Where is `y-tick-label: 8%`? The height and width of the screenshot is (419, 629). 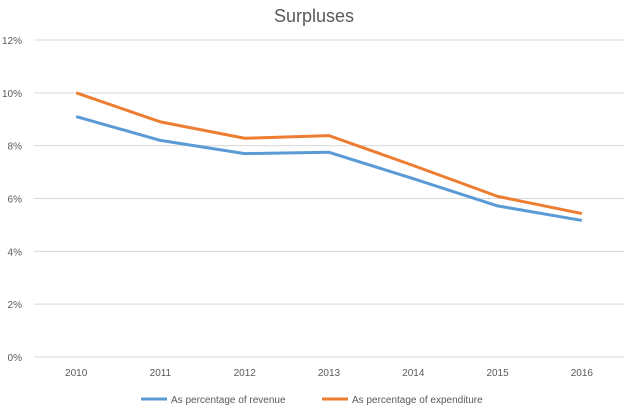
y-tick-label: 8% is located at coordinates (15, 147).